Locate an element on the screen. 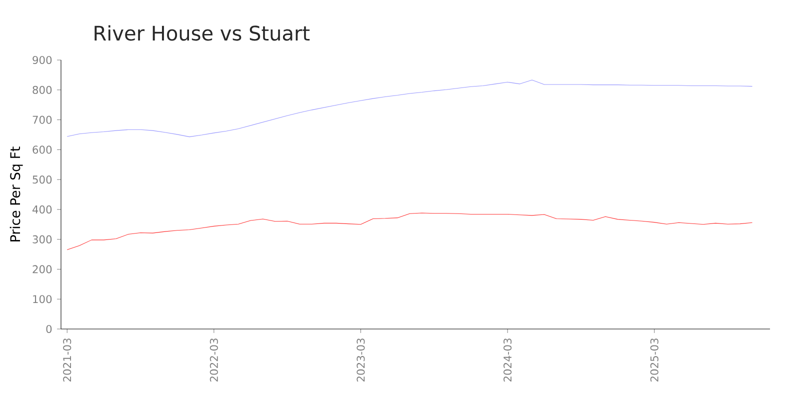 This screenshot has width=800, height=400. y-axis-title: Price Per Sq Ft is located at coordinates (16, 194).